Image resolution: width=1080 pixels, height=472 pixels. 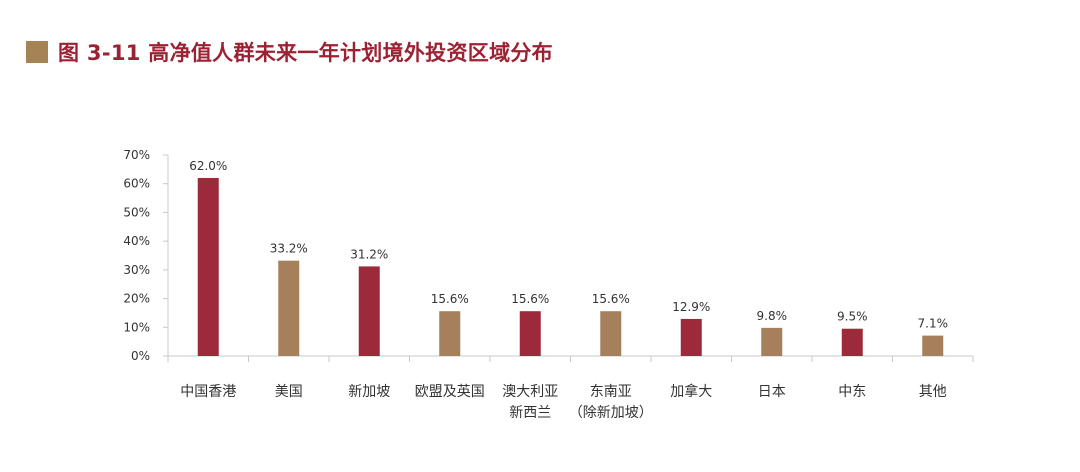 What do you see at coordinates (369, 392) in the screenshot?
I see `category-label: 新加坡` at bounding box center [369, 392].